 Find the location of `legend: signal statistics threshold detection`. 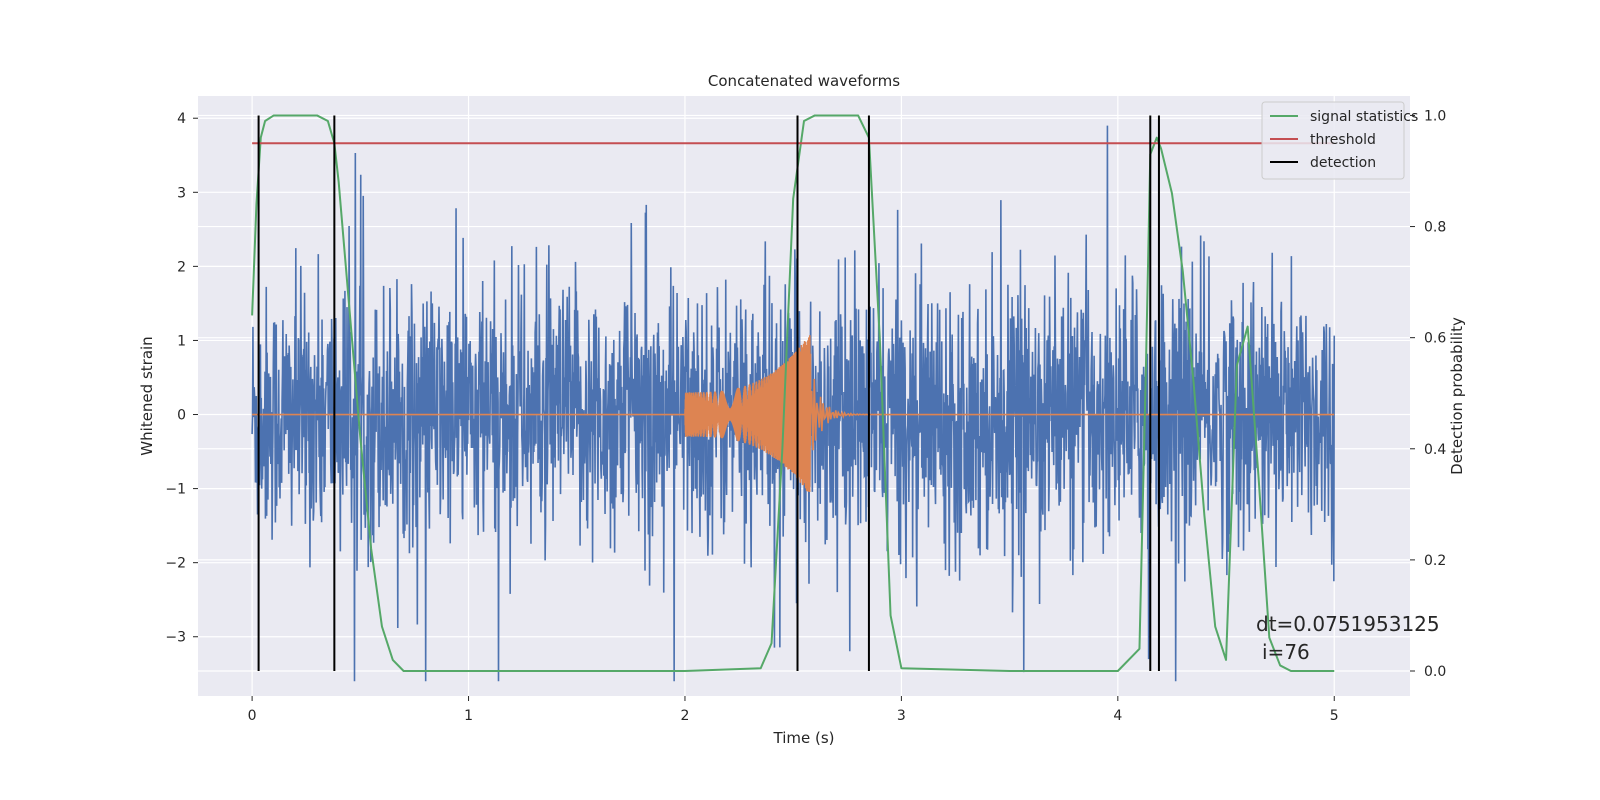

legend: signal statistics threshold detection is located at coordinates (1339, 140).